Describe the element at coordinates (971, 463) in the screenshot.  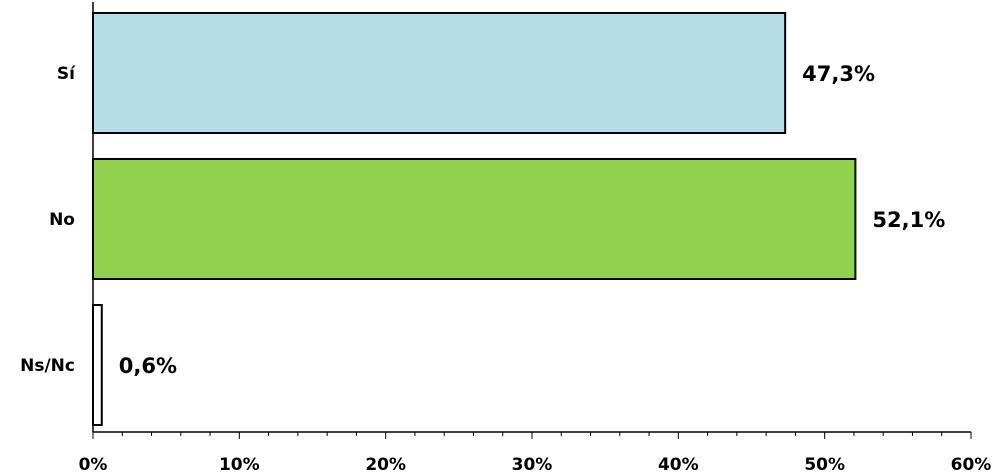
I see `x-tick-label-7: 60%` at that location.